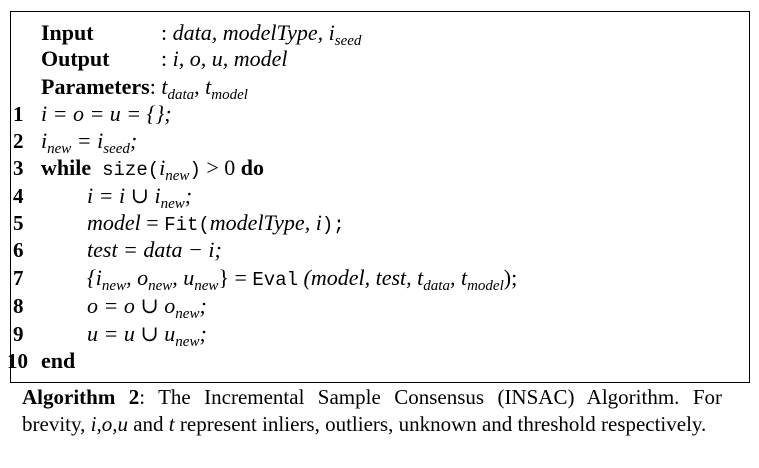 Image resolution: width=759 pixels, height=468 pixels. What do you see at coordinates (216, 223) in the screenshot?
I see `code-text: model = Fit(modelType, i);` at bounding box center [216, 223].